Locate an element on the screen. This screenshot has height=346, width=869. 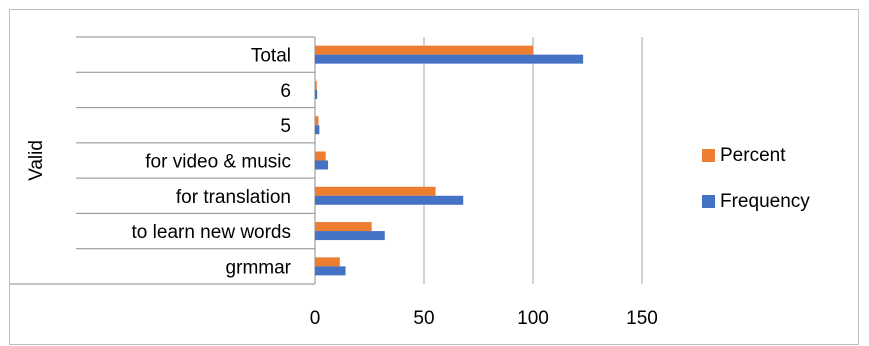
category-label: 6 is located at coordinates (285, 91).